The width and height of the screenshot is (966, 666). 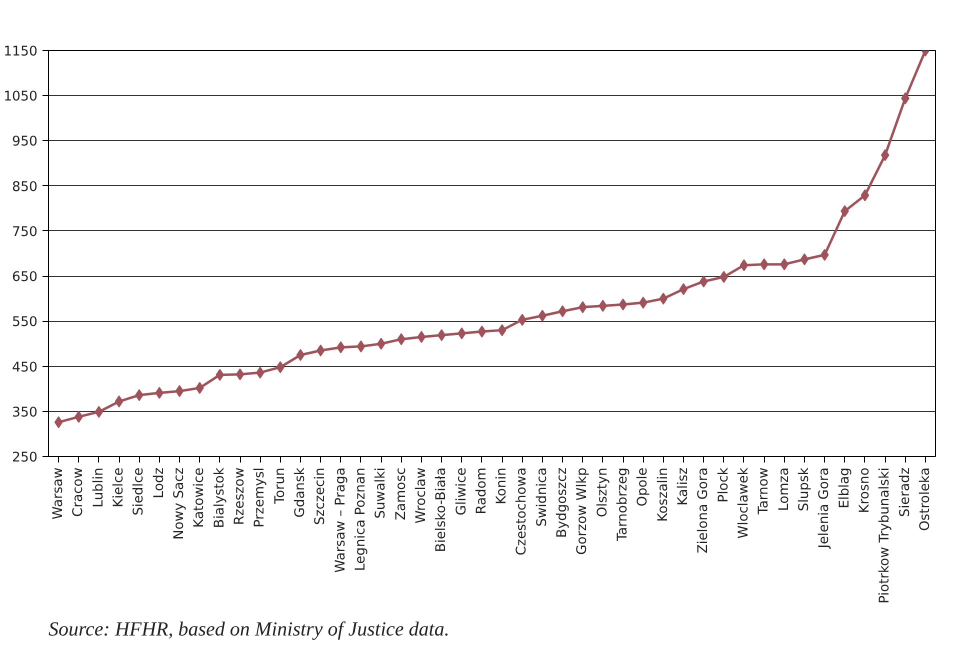 What do you see at coordinates (260, 497) in the screenshot?
I see `x-tick-label: Przemysl` at bounding box center [260, 497].